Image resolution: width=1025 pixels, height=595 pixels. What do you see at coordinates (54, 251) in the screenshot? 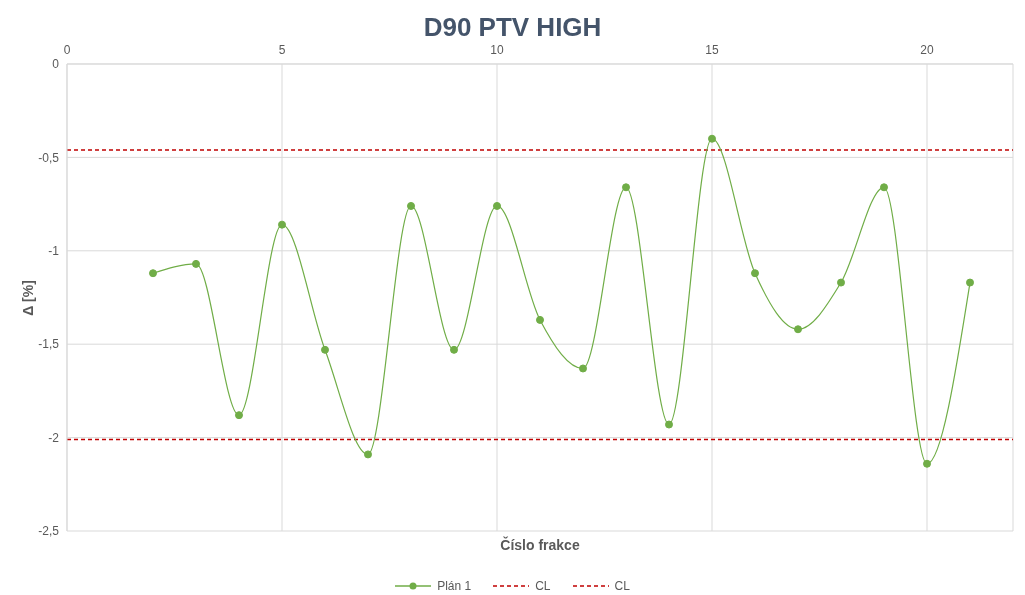
I see `y-tick-label: -1` at bounding box center [54, 251].